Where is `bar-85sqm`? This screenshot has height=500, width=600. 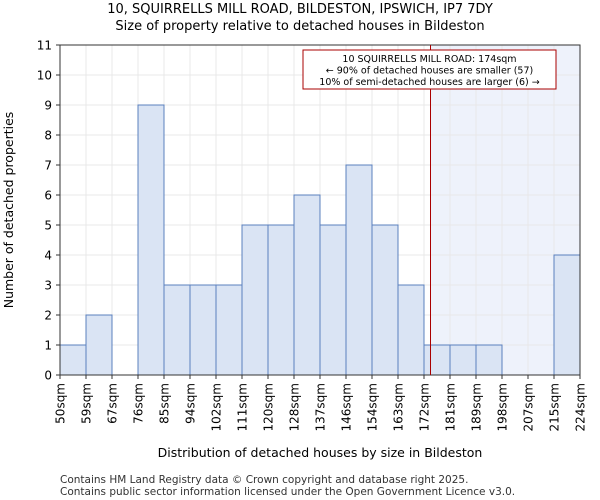 bar-85sqm is located at coordinates (177, 330).